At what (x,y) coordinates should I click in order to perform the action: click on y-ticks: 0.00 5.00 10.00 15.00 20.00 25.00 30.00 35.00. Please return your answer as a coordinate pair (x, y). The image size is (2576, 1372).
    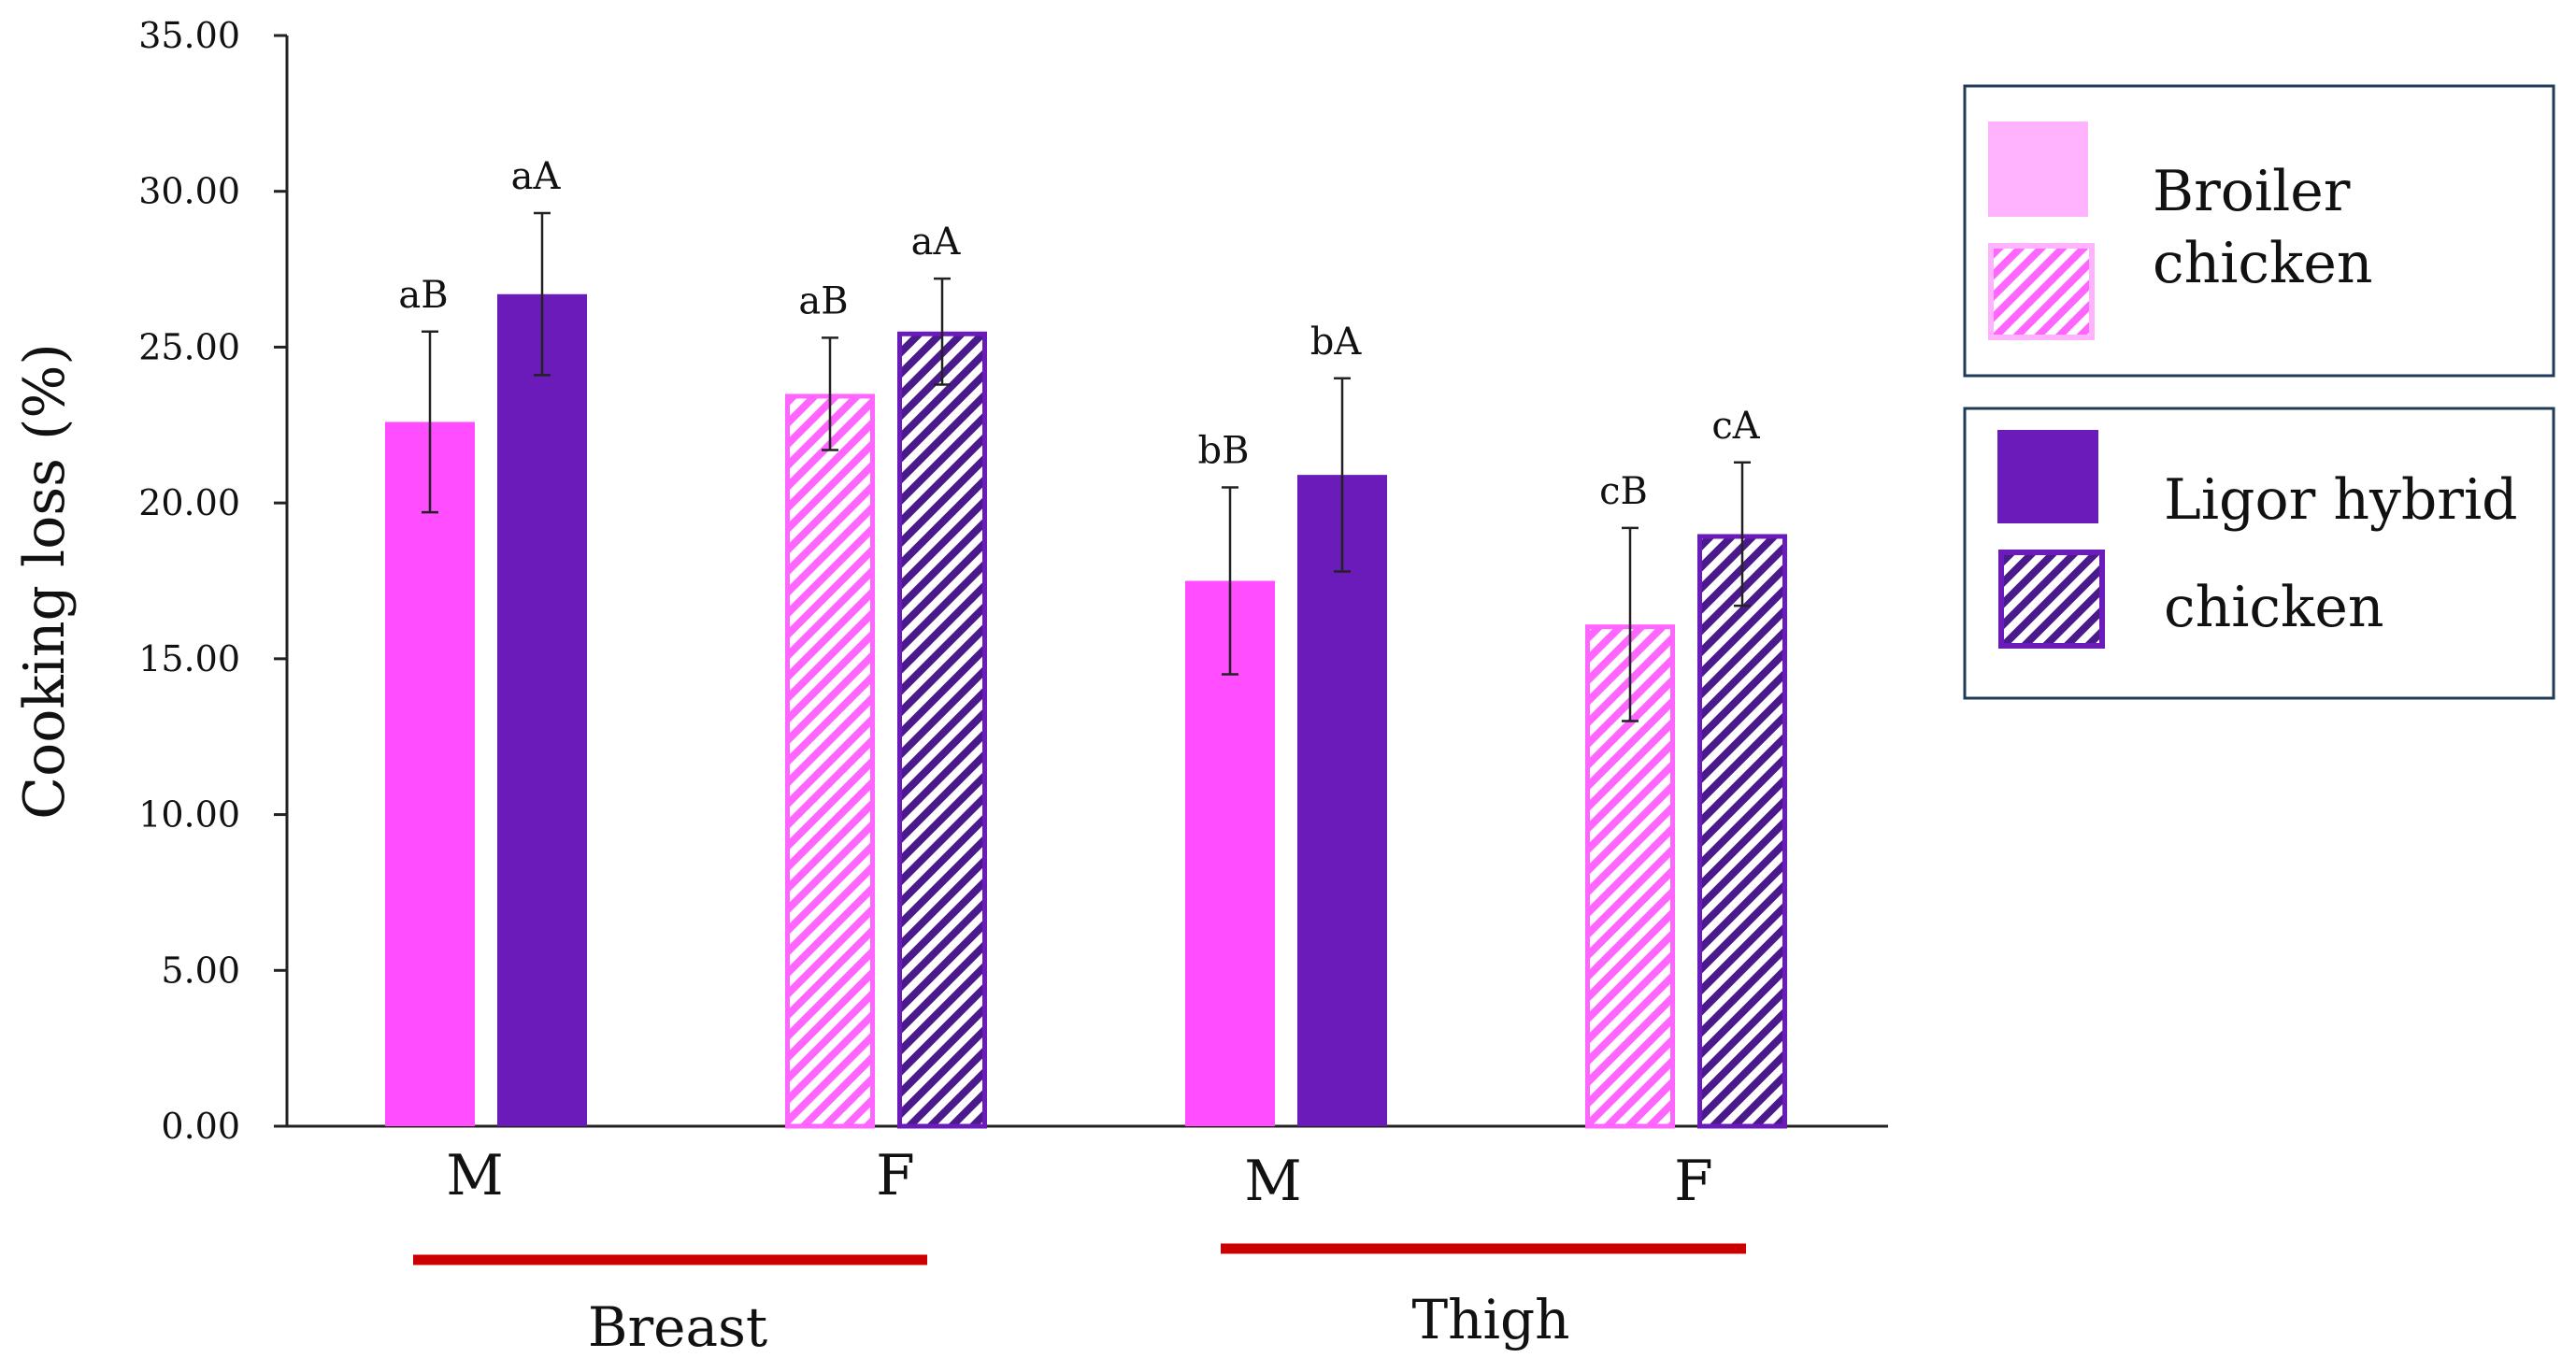
    Looking at the image, I should click on (212, 581).